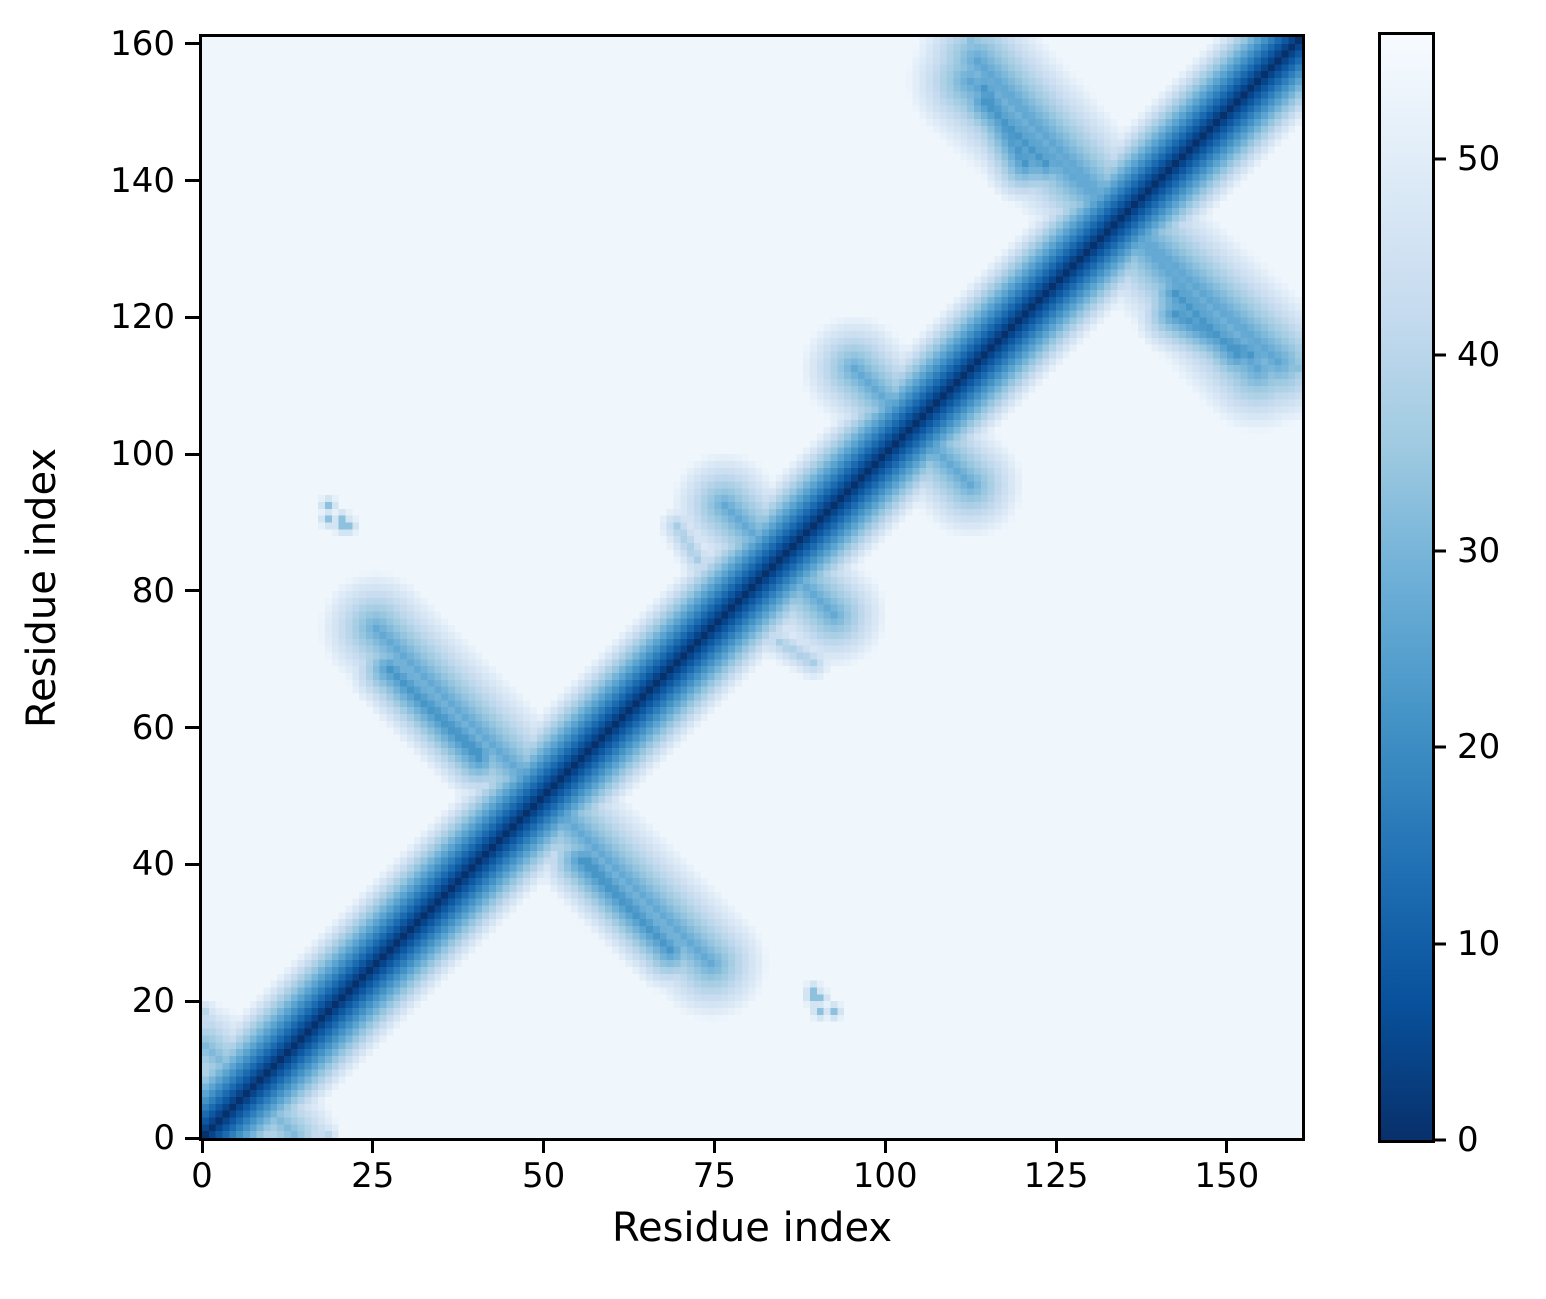 The width and height of the screenshot is (1546, 1299). Describe the element at coordinates (142, 454) in the screenshot. I see `y-tick-label: 100` at that location.